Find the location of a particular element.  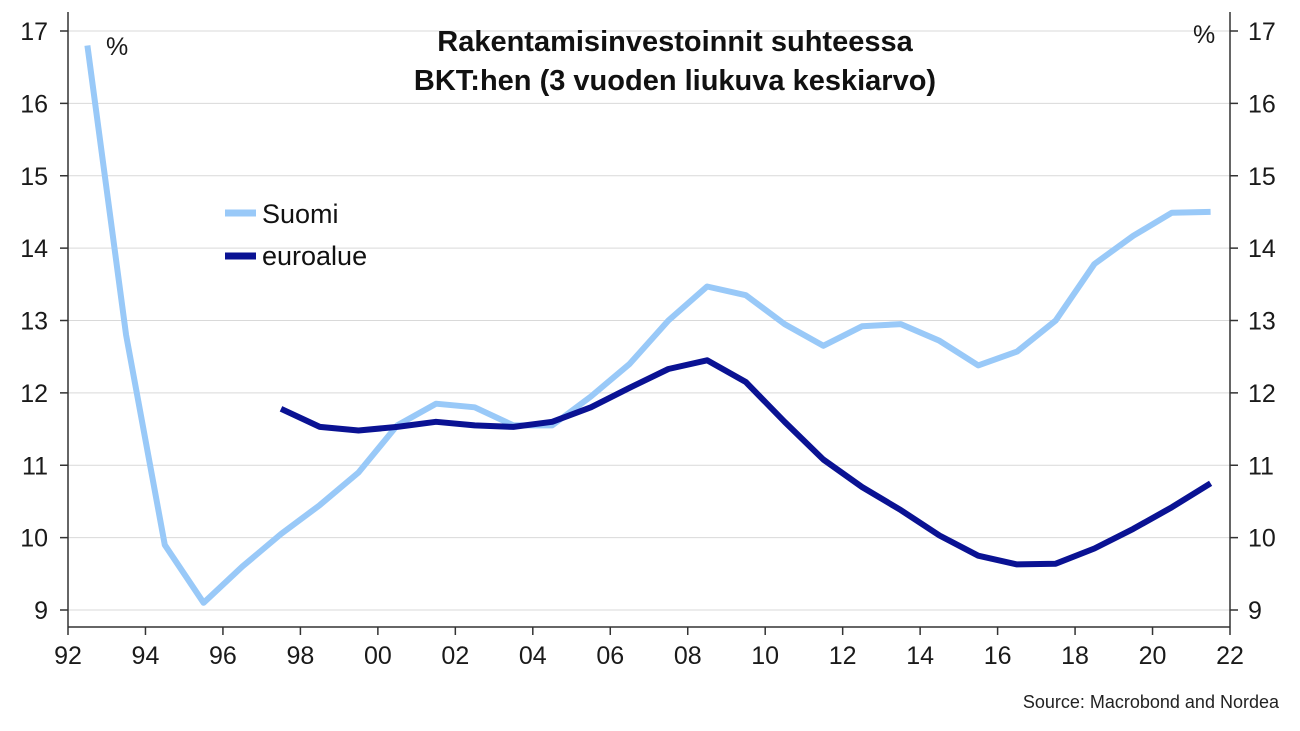

source-note: Source: Macrobond and Nordea is located at coordinates (1151, 702).